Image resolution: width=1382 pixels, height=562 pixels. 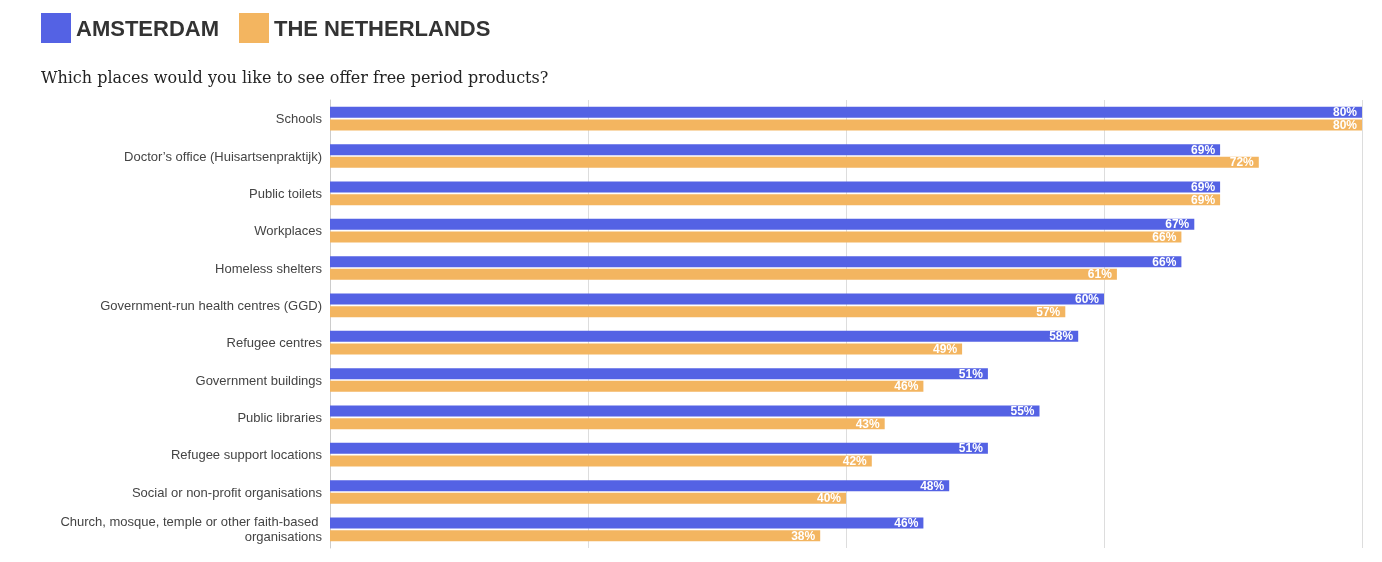 I want to click on y-tick-label: Government buildings, so click(x=259, y=380).